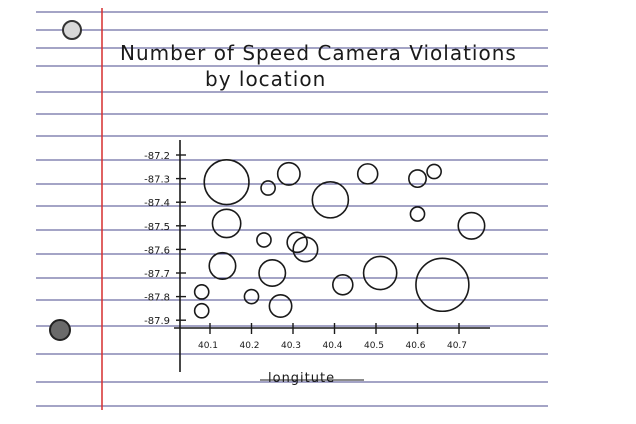 This screenshot has width=636, height=424. I want to click on x-axis-ticks: 40.1 40.2 40.3 40.4 40.5 40.6 40.7, so click(332, 337).